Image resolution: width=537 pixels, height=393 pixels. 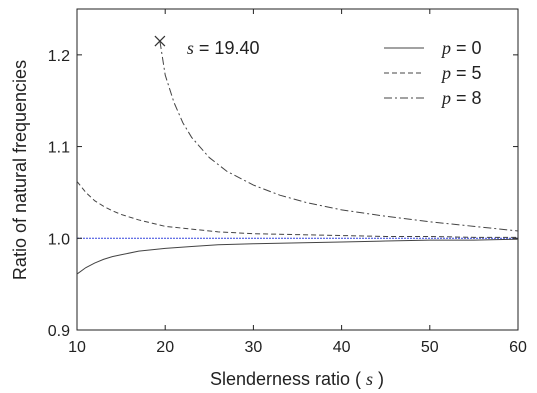 What do you see at coordinates (254, 347) in the screenshot?
I see `x-tick-label: 30` at bounding box center [254, 347].